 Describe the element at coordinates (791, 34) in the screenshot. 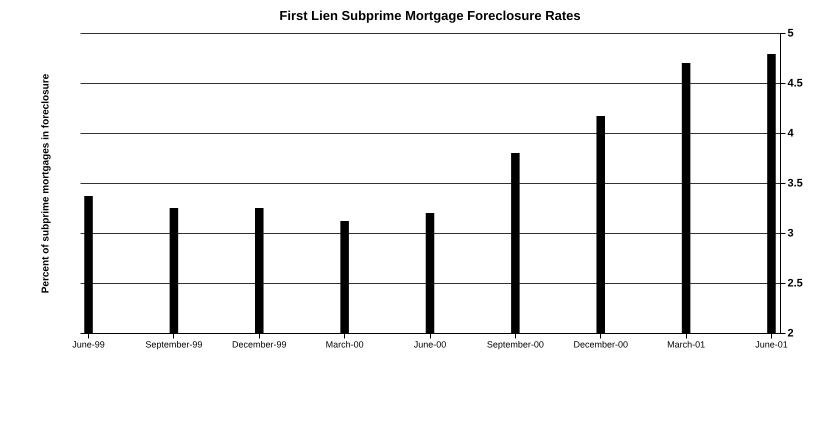

I see `y-tick-label: 5` at that location.